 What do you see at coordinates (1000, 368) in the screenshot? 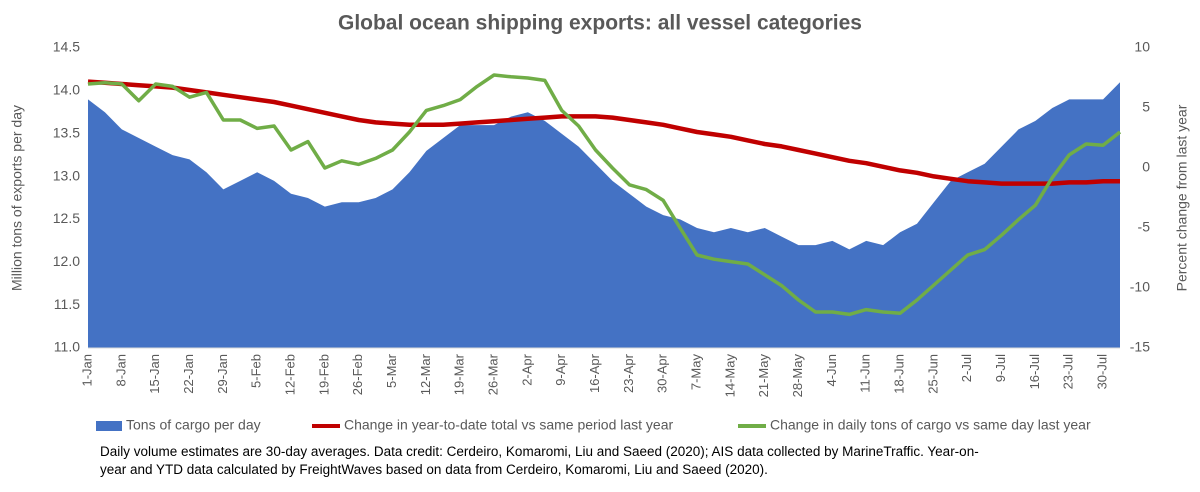
I see `x-tick-label: 9-Jul` at bounding box center [1000, 368].